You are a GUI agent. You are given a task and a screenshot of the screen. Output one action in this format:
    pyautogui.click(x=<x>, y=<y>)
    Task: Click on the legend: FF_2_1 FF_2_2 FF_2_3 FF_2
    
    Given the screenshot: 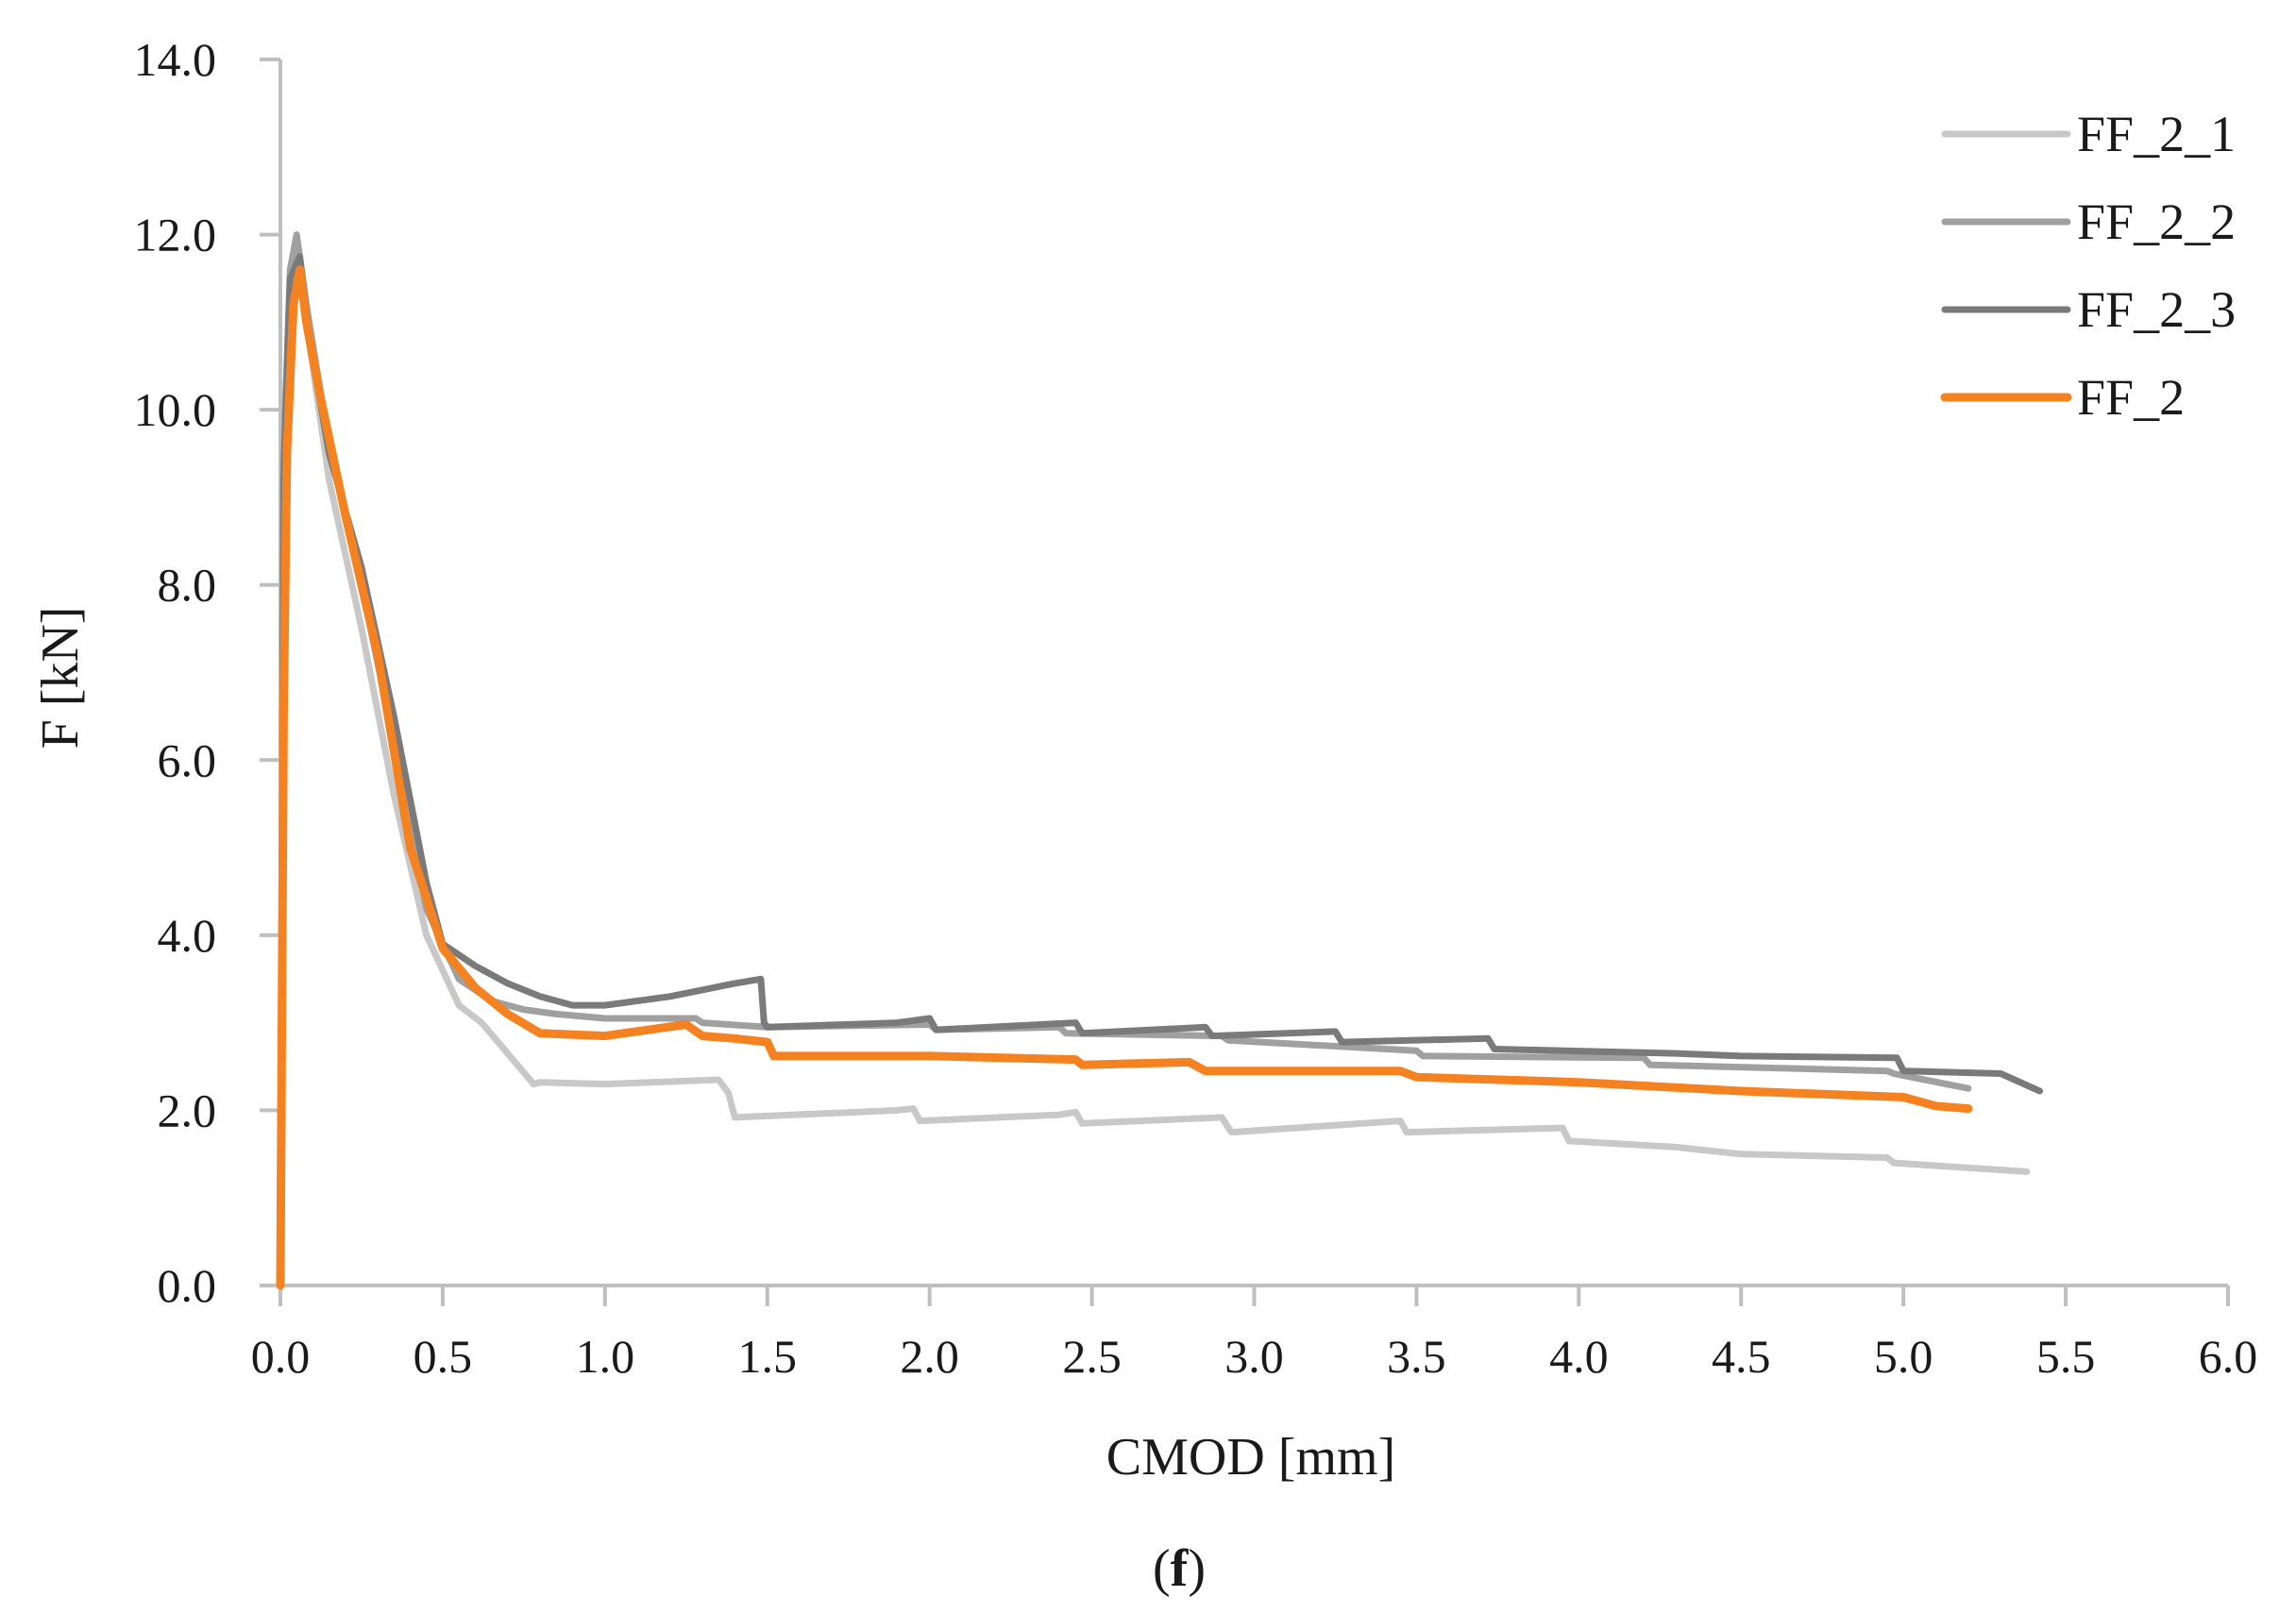 What is the action you would take?
    pyautogui.click(x=2088, y=266)
    